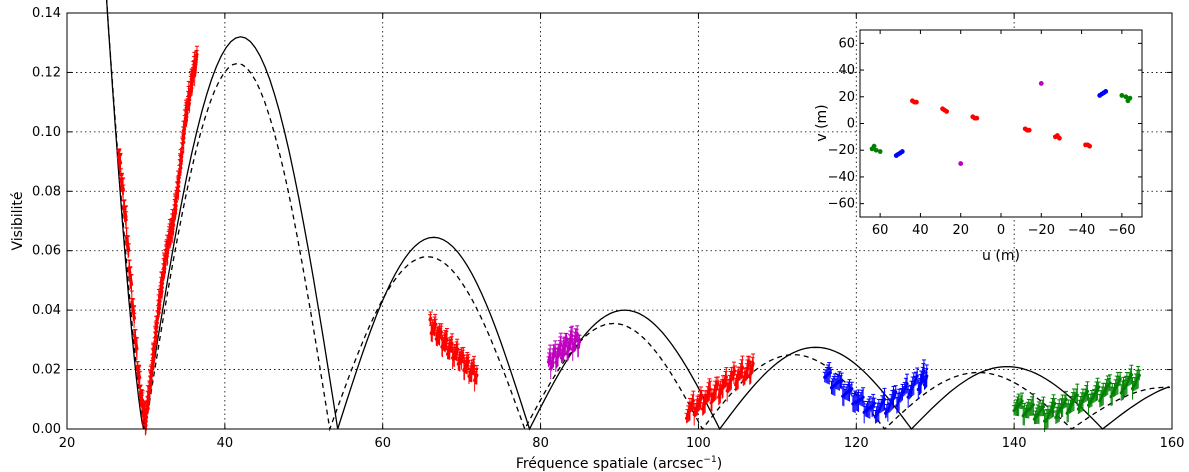 The image size is (1189, 472). Describe the element at coordinates (856, 443) in the screenshot. I see `x-tick-label: 120` at that location.